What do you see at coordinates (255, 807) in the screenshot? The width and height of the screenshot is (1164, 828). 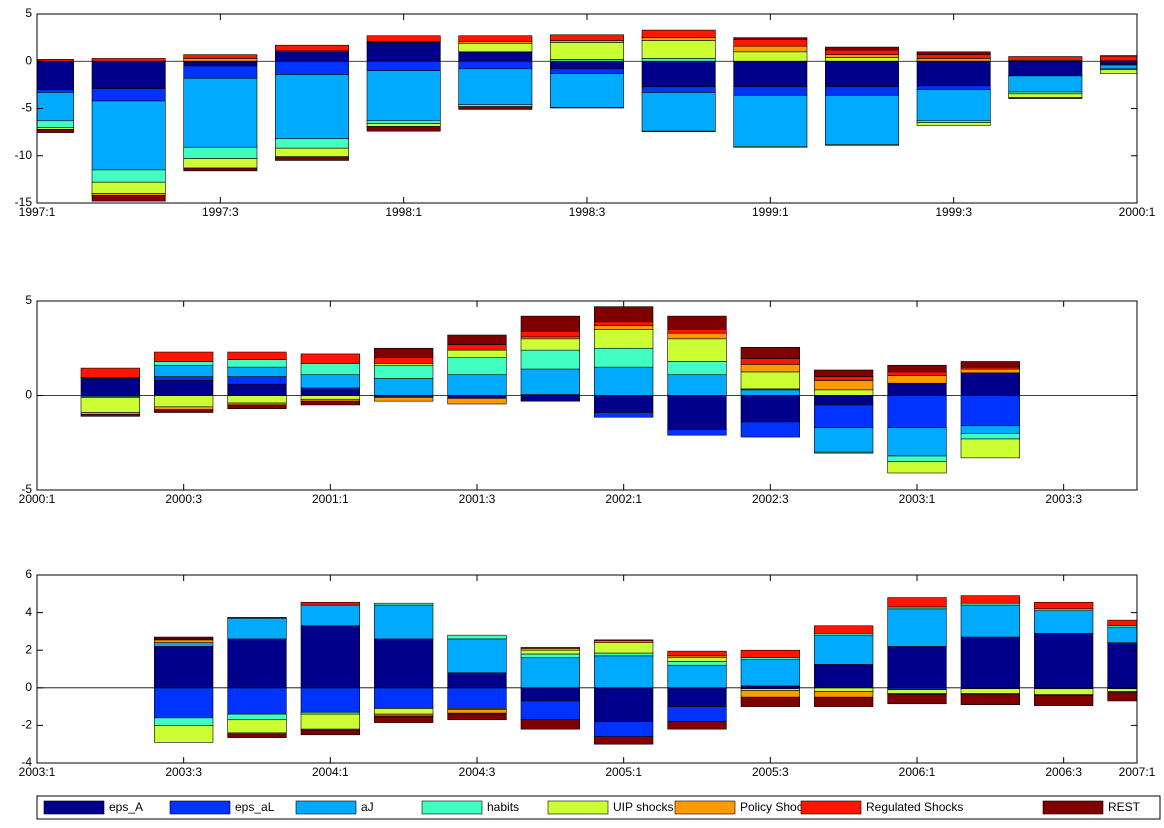 I see `legend-label: eps_aL` at bounding box center [255, 807].